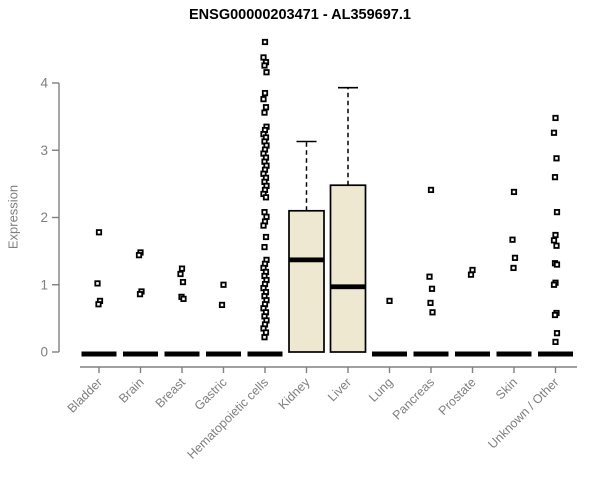 The image size is (600, 500). I want to click on y-axis-tick-label: 1, so click(44, 284).